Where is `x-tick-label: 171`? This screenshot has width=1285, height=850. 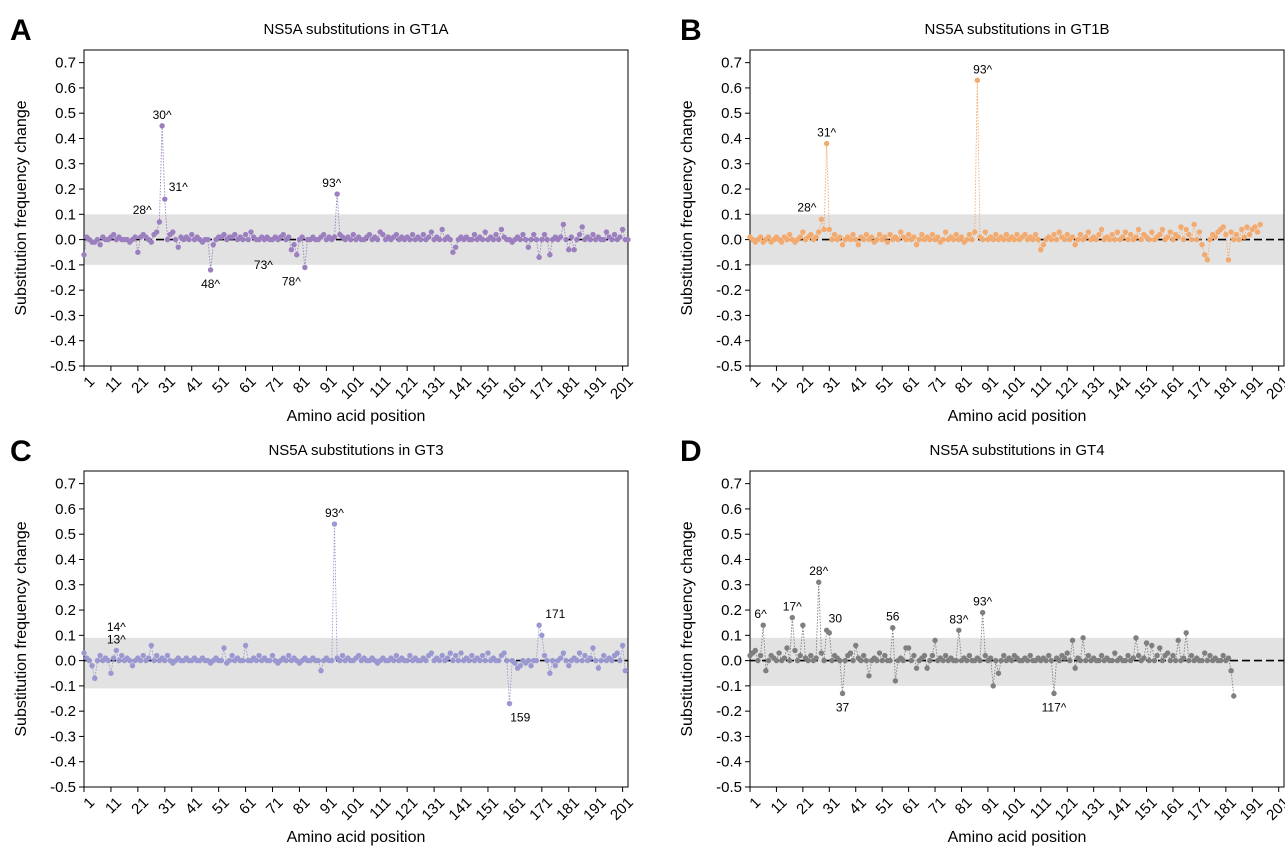 x-tick-label: 171 is located at coordinates (541, 809).